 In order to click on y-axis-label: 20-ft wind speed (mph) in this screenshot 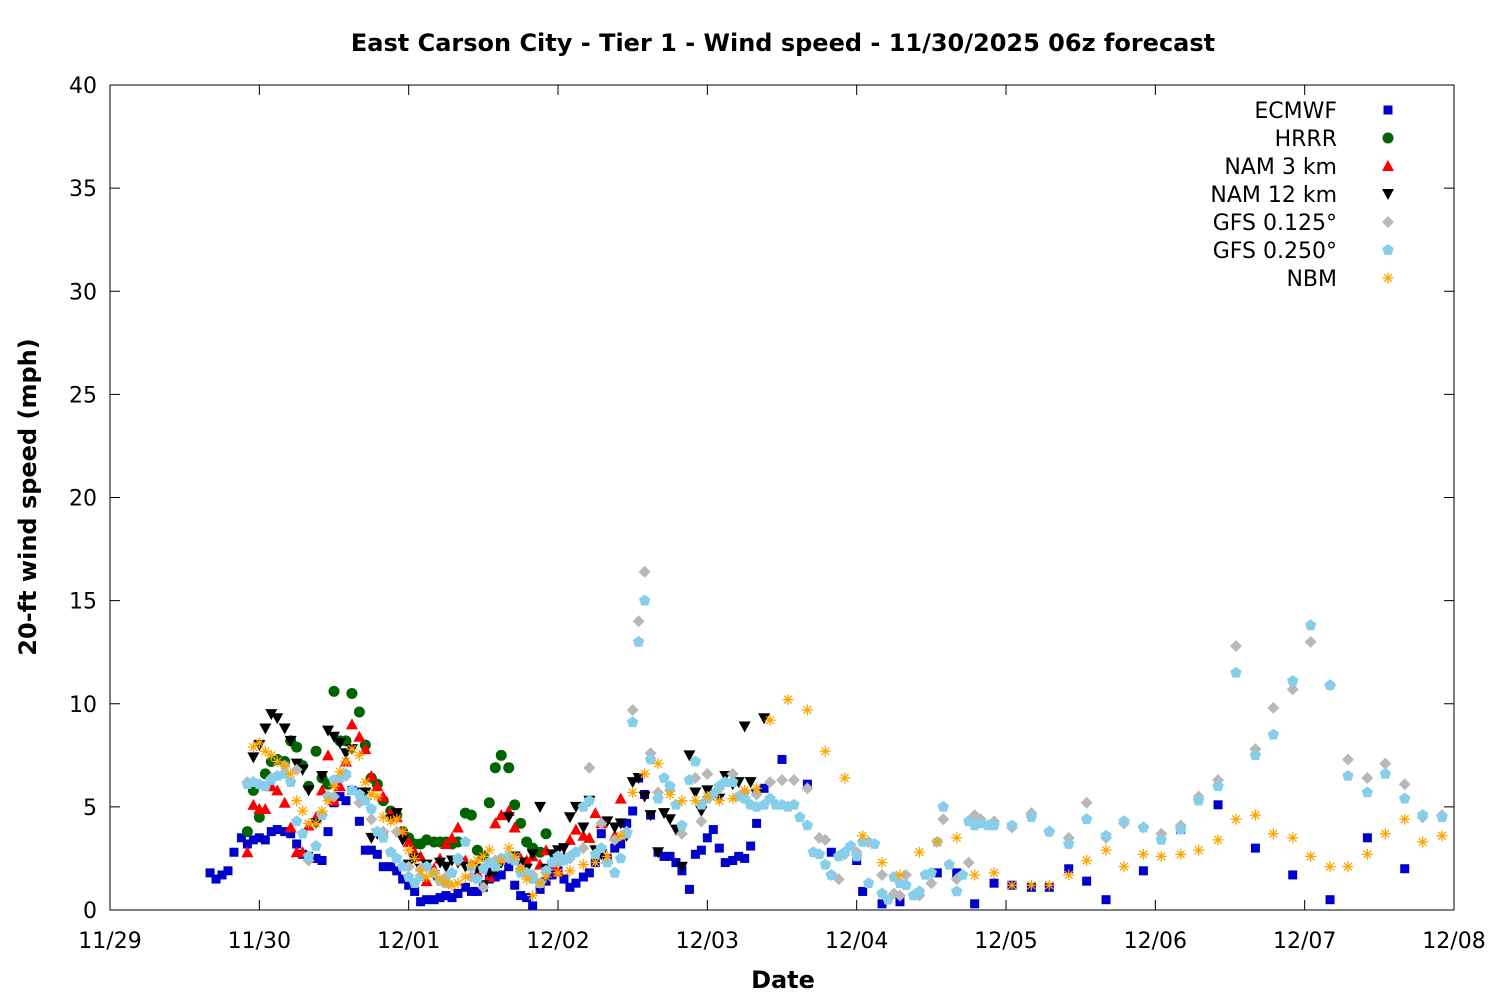, I will do `click(28, 496)`.